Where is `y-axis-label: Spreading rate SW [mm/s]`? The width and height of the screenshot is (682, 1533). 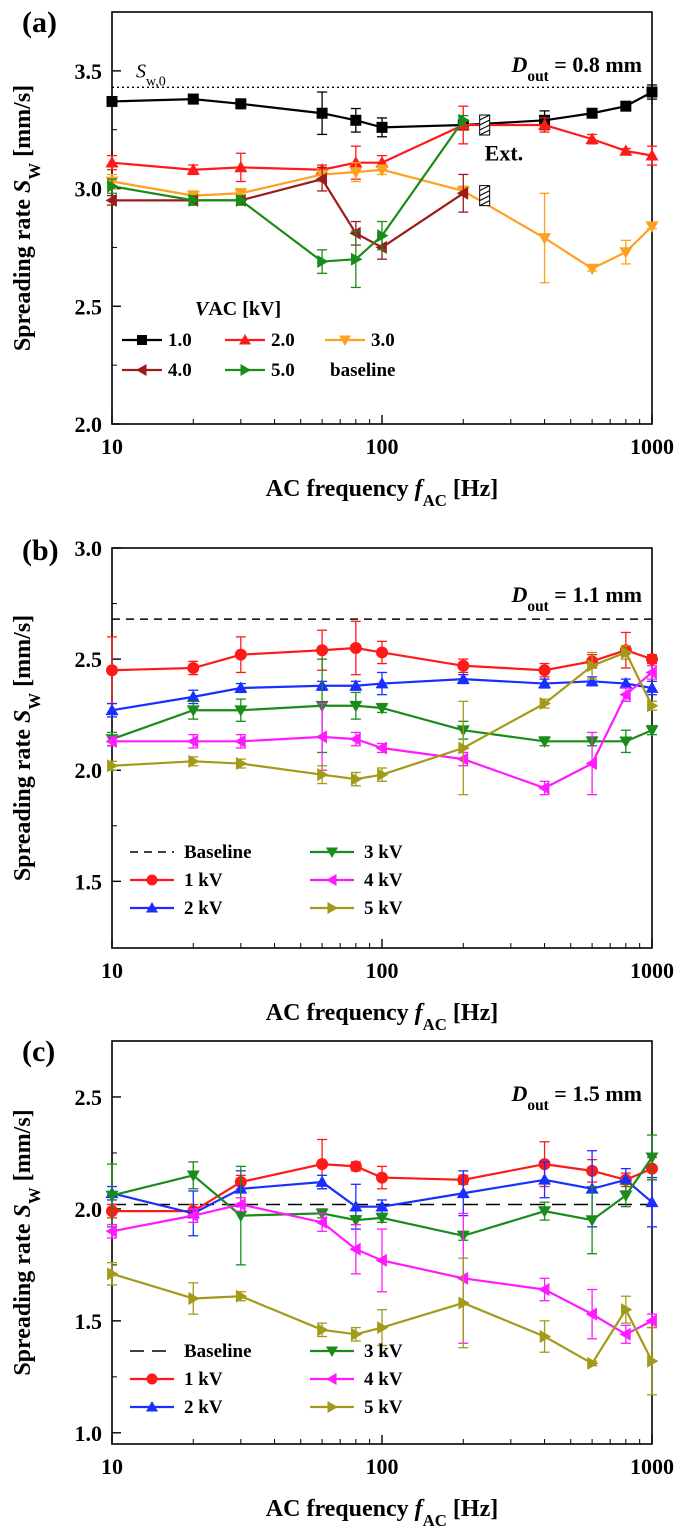 y-axis-label: Spreading rate SW [mm/s] is located at coordinates (27, 748).